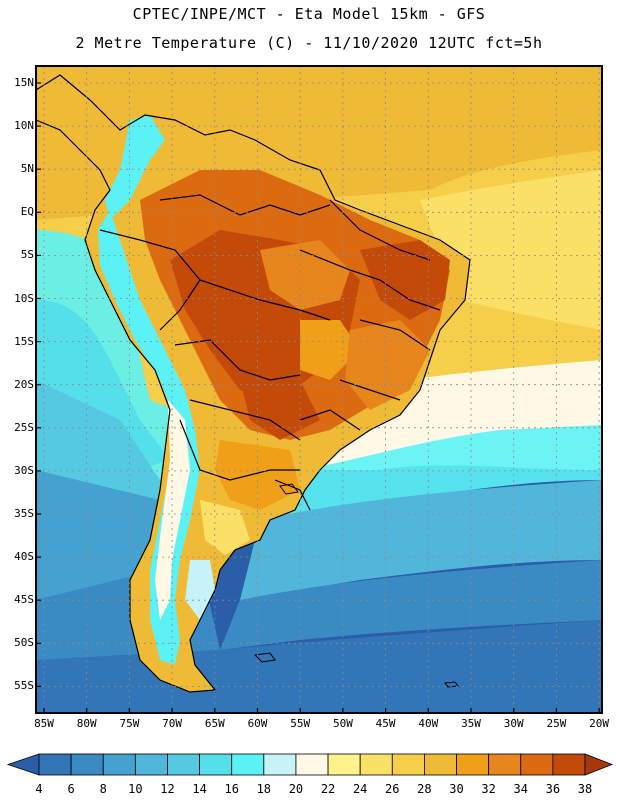 This screenshot has width=618, height=800. I want to click on colorbar-label: 38, so click(585, 789).